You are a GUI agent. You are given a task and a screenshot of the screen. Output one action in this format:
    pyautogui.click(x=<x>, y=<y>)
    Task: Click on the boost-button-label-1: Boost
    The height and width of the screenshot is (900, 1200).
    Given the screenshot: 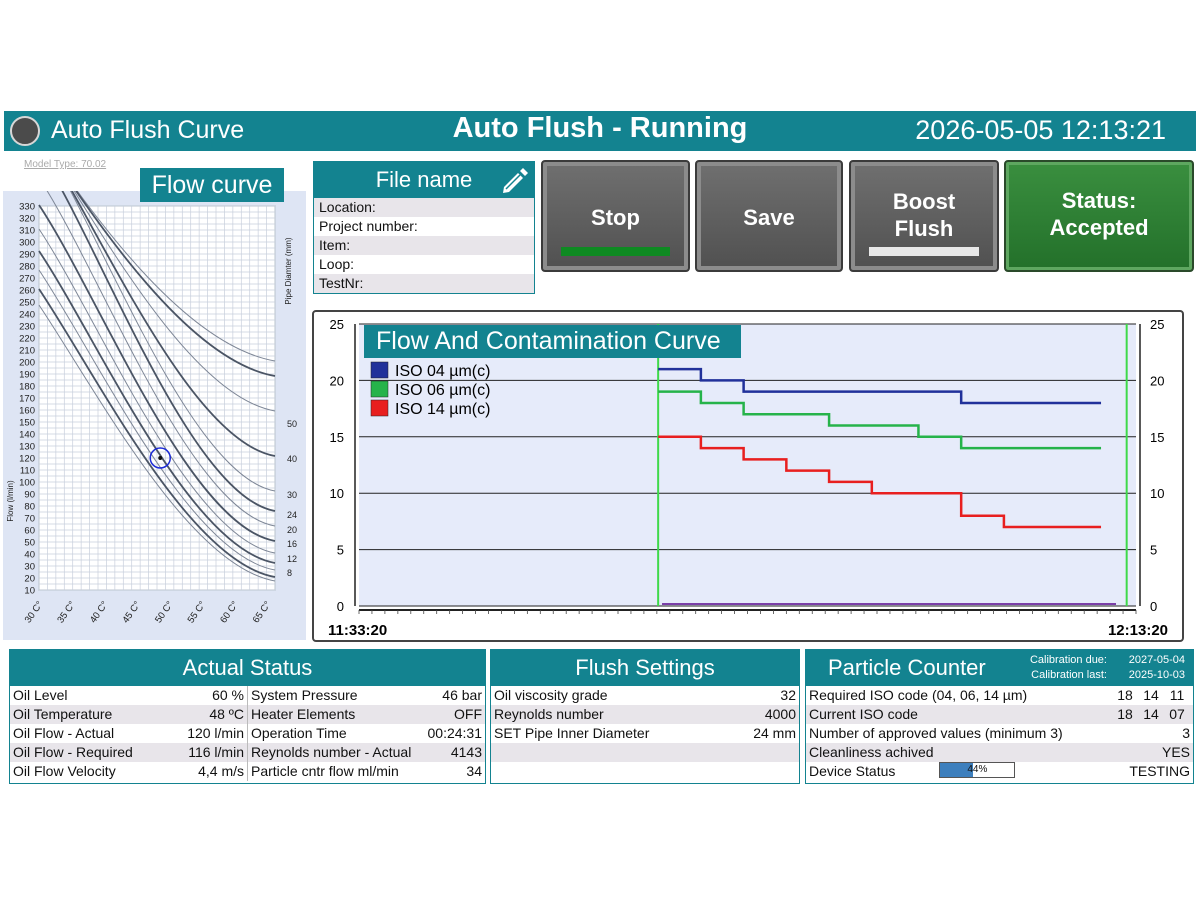 What is the action you would take?
    pyautogui.click(x=924, y=201)
    